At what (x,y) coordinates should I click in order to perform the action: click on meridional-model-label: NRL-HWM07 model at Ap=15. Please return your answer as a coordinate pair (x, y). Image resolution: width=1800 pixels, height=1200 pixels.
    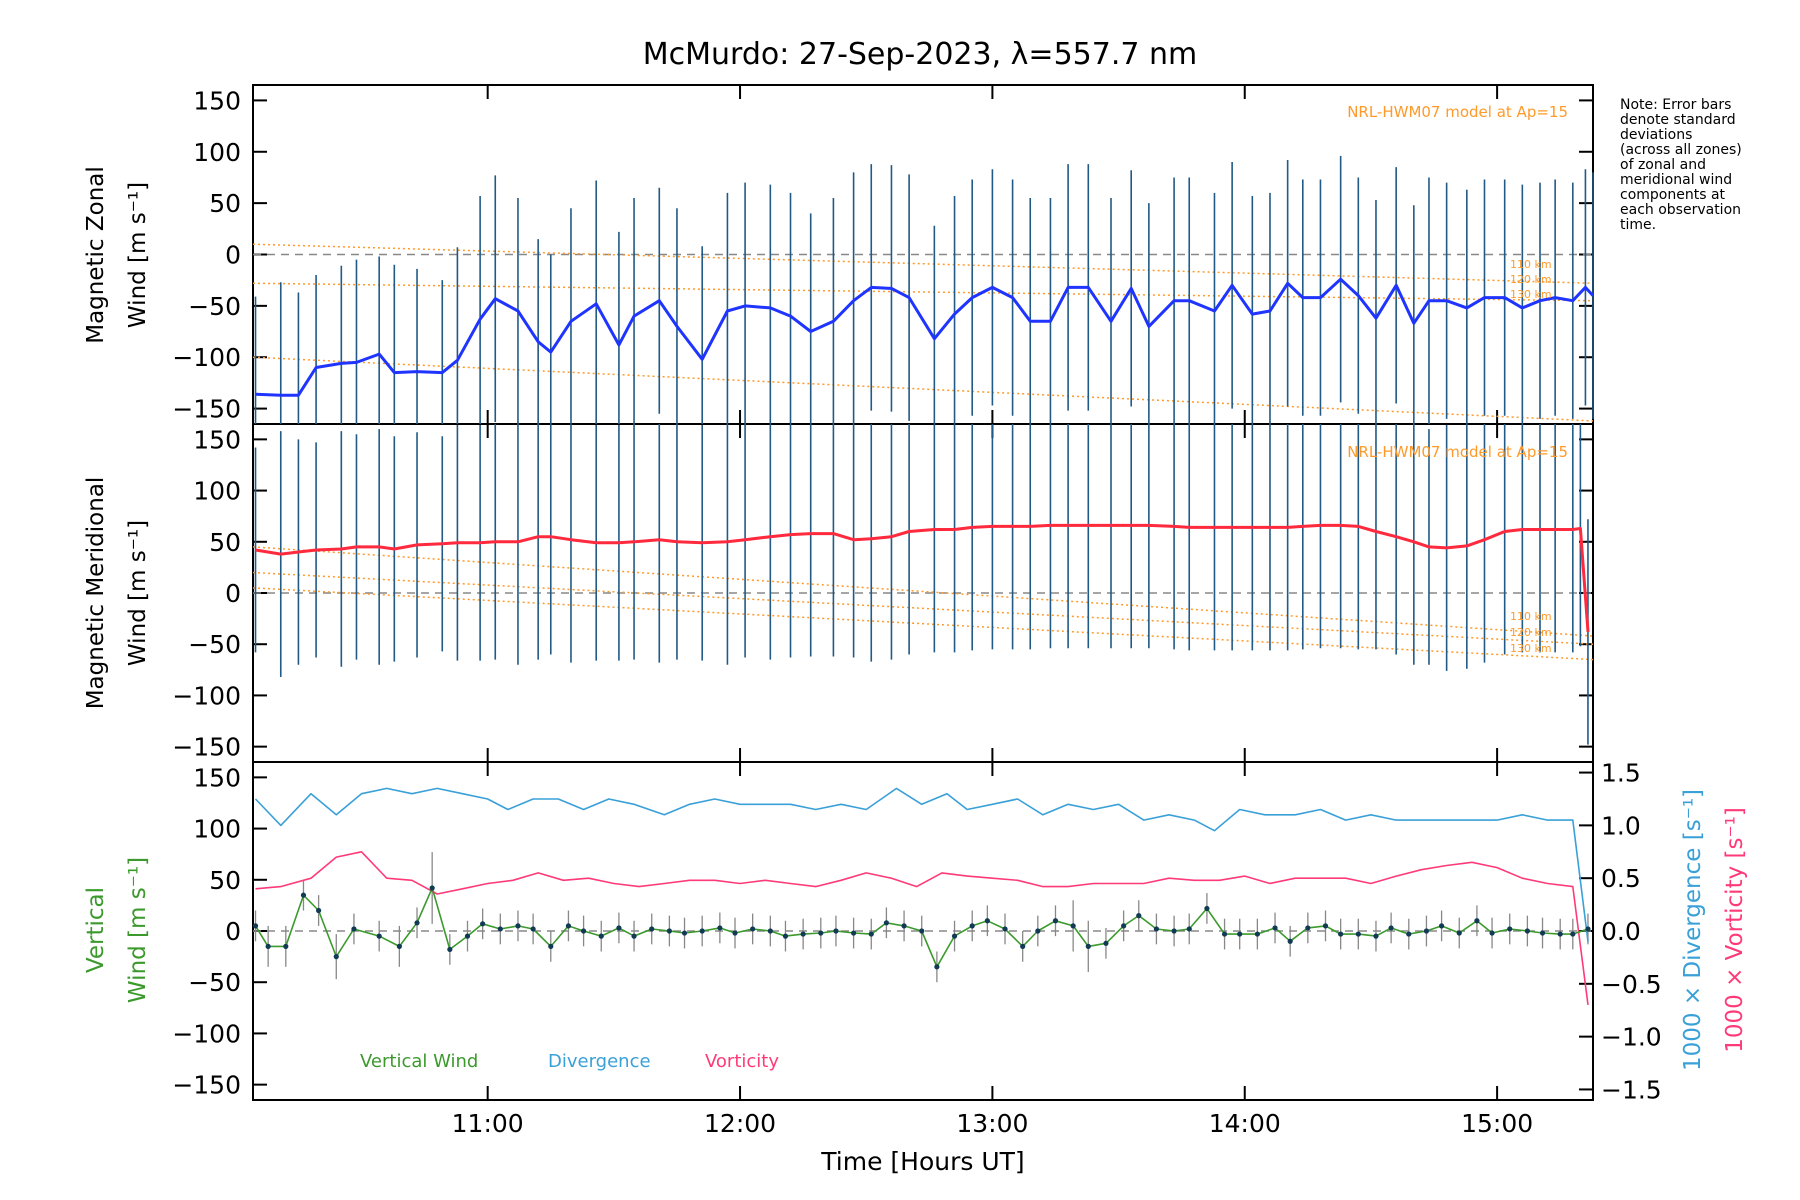
    Looking at the image, I should click on (1457, 452).